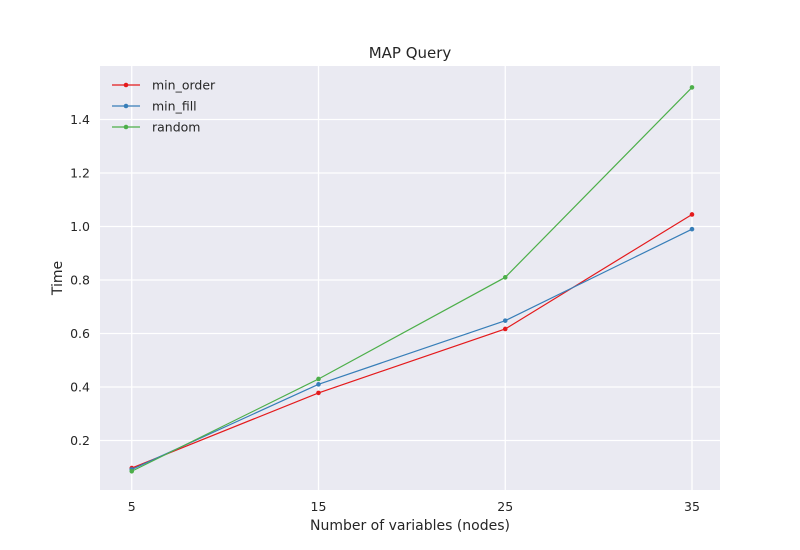 This screenshot has width=800, height=550. I want to click on legend-item-min-order: min_order, so click(164, 85).